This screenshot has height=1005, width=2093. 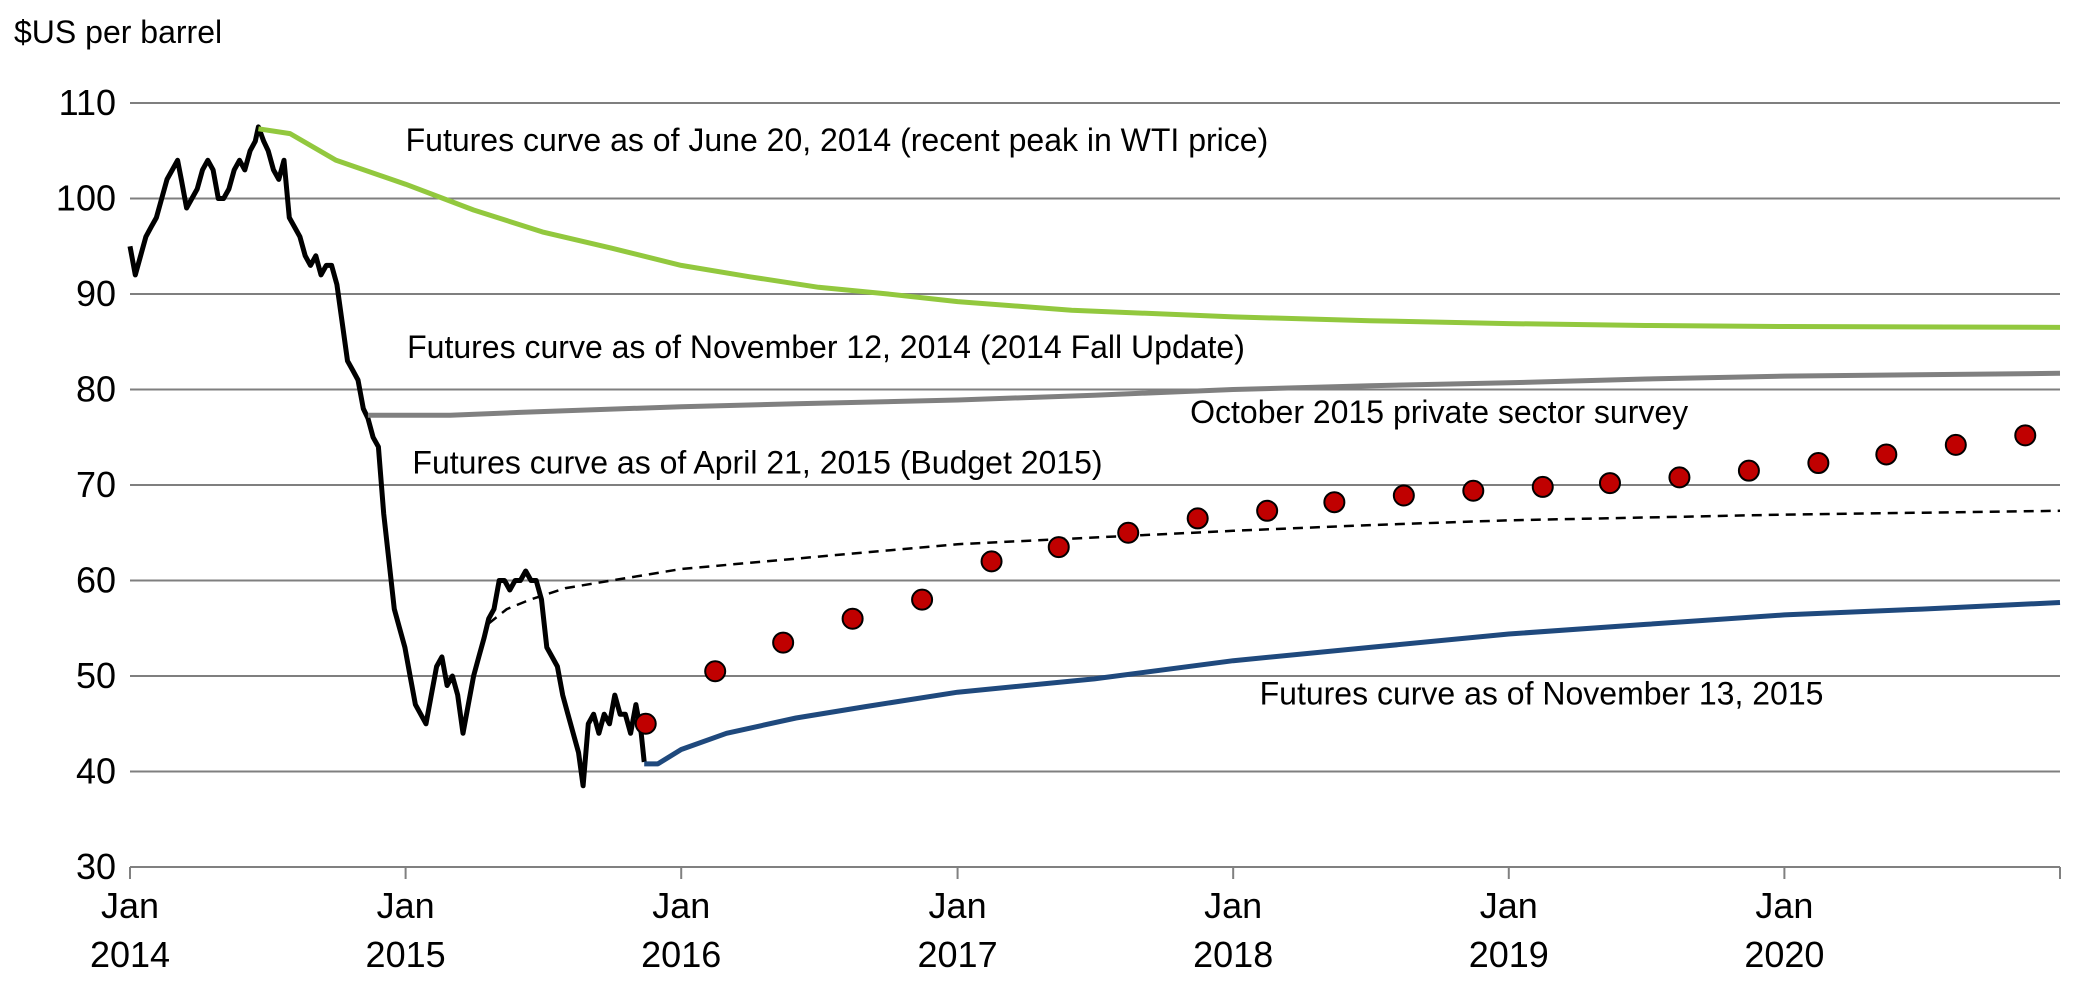 What do you see at coordinates (681, 954) in the screenshot?
I see `x-tick-label-year: 2016` at bounding box center [681, 954].